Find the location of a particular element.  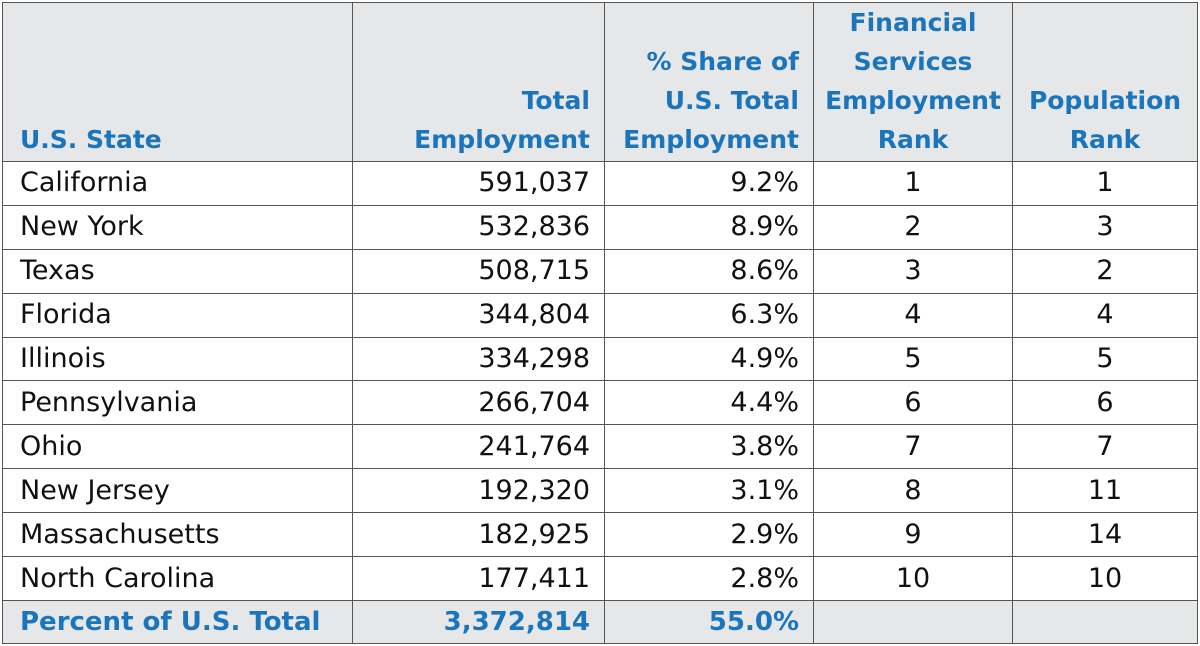

cell-share: 4.9% is located at coordinates (709, 359).